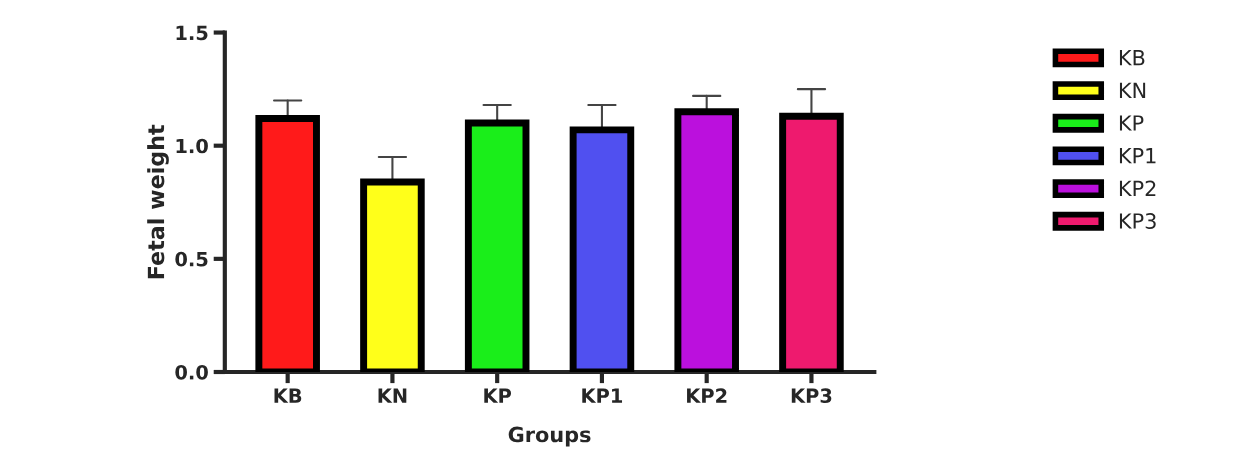 Image resolution: width=1249 pixels, height=465 pixels. Describe the element at coordinates (288, 395) in the screenshot. I see `x-tick-label: KB` at that location.